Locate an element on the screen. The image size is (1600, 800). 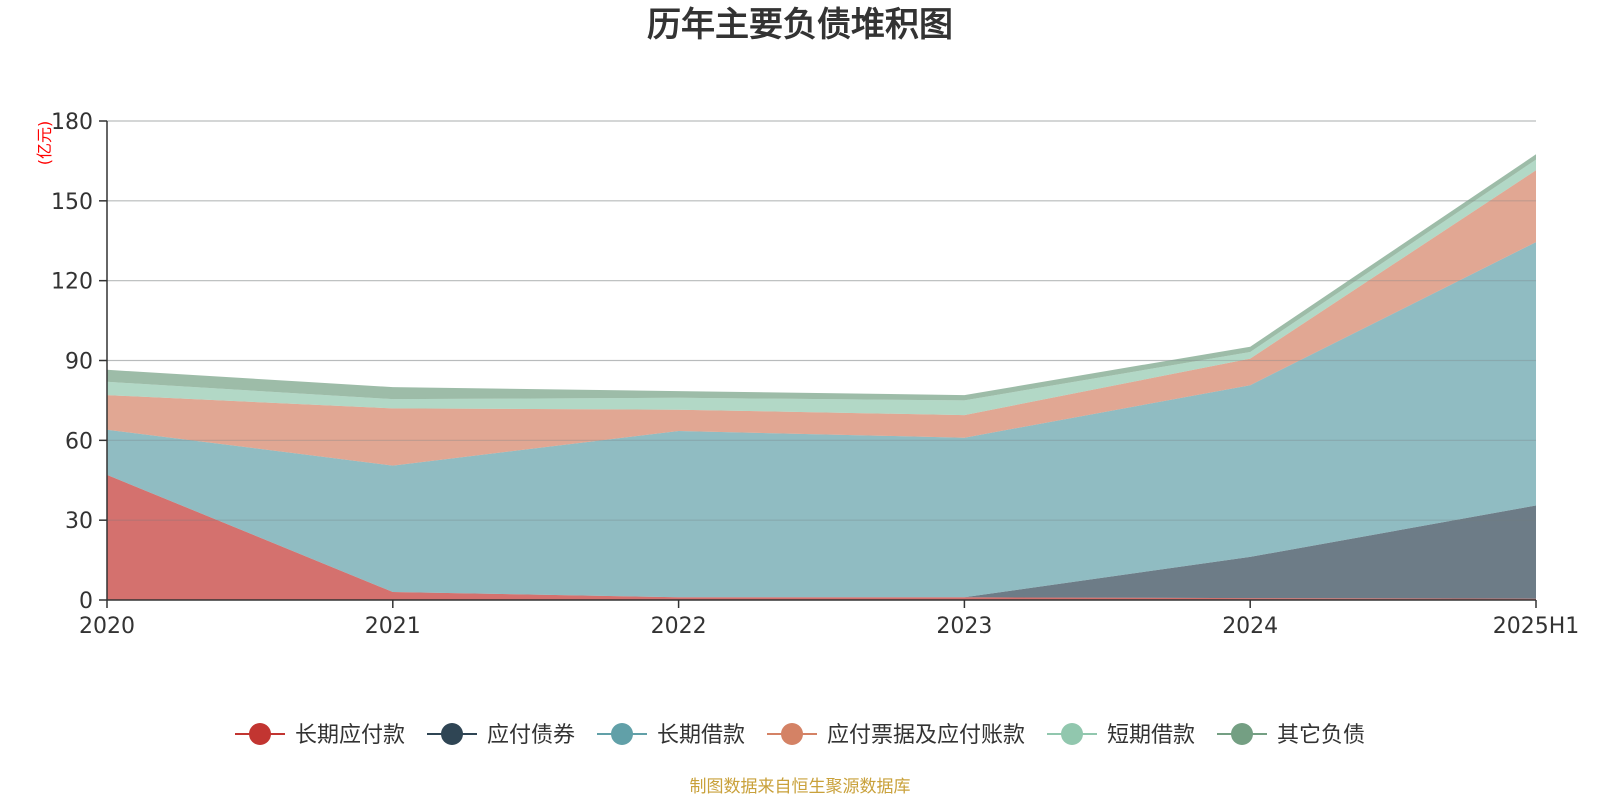
legend: 长期应付款 应付债券 长期借款 应付票据及应付账款 短期借款 其它负债 is located at coordinates (800, 735).